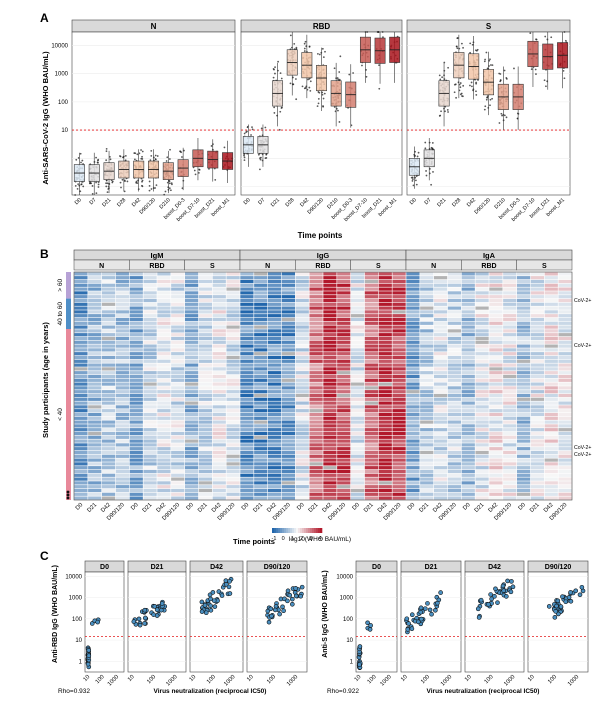  What do you see at coordinates (531, 678) in the screenshot?
I see `x-tick-label: 10` at bounding box center [531, 678].